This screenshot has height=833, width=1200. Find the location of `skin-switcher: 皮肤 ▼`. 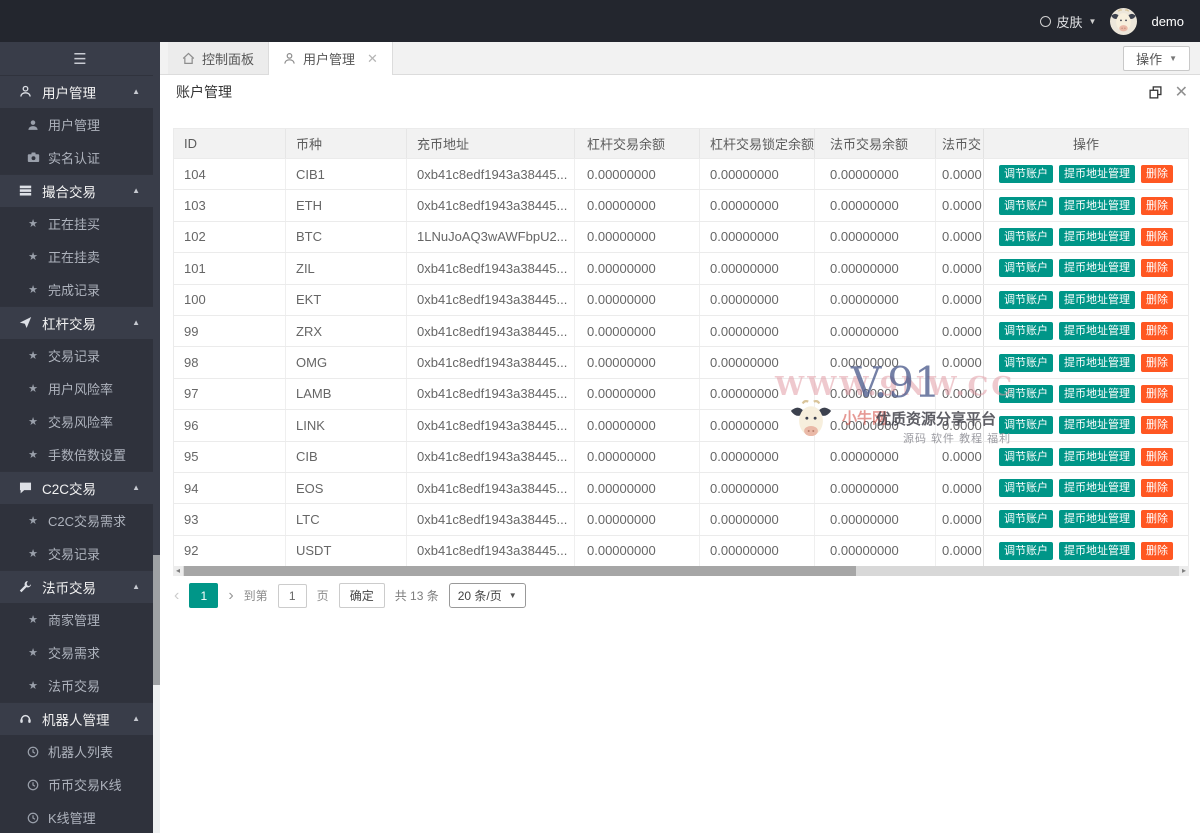

skin-switcher: 皮肤 ▼ is located at coordinates (1067, 21).